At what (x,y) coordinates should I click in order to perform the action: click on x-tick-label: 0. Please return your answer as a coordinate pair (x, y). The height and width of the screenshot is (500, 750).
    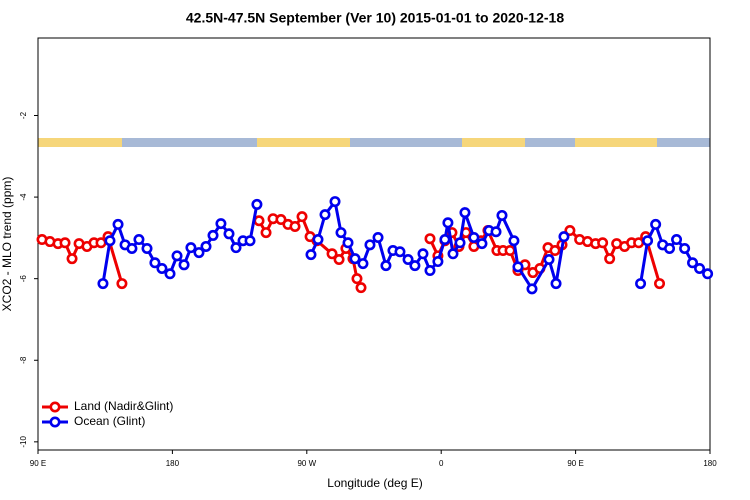
    Looking at the image, I should click on (441, 463).